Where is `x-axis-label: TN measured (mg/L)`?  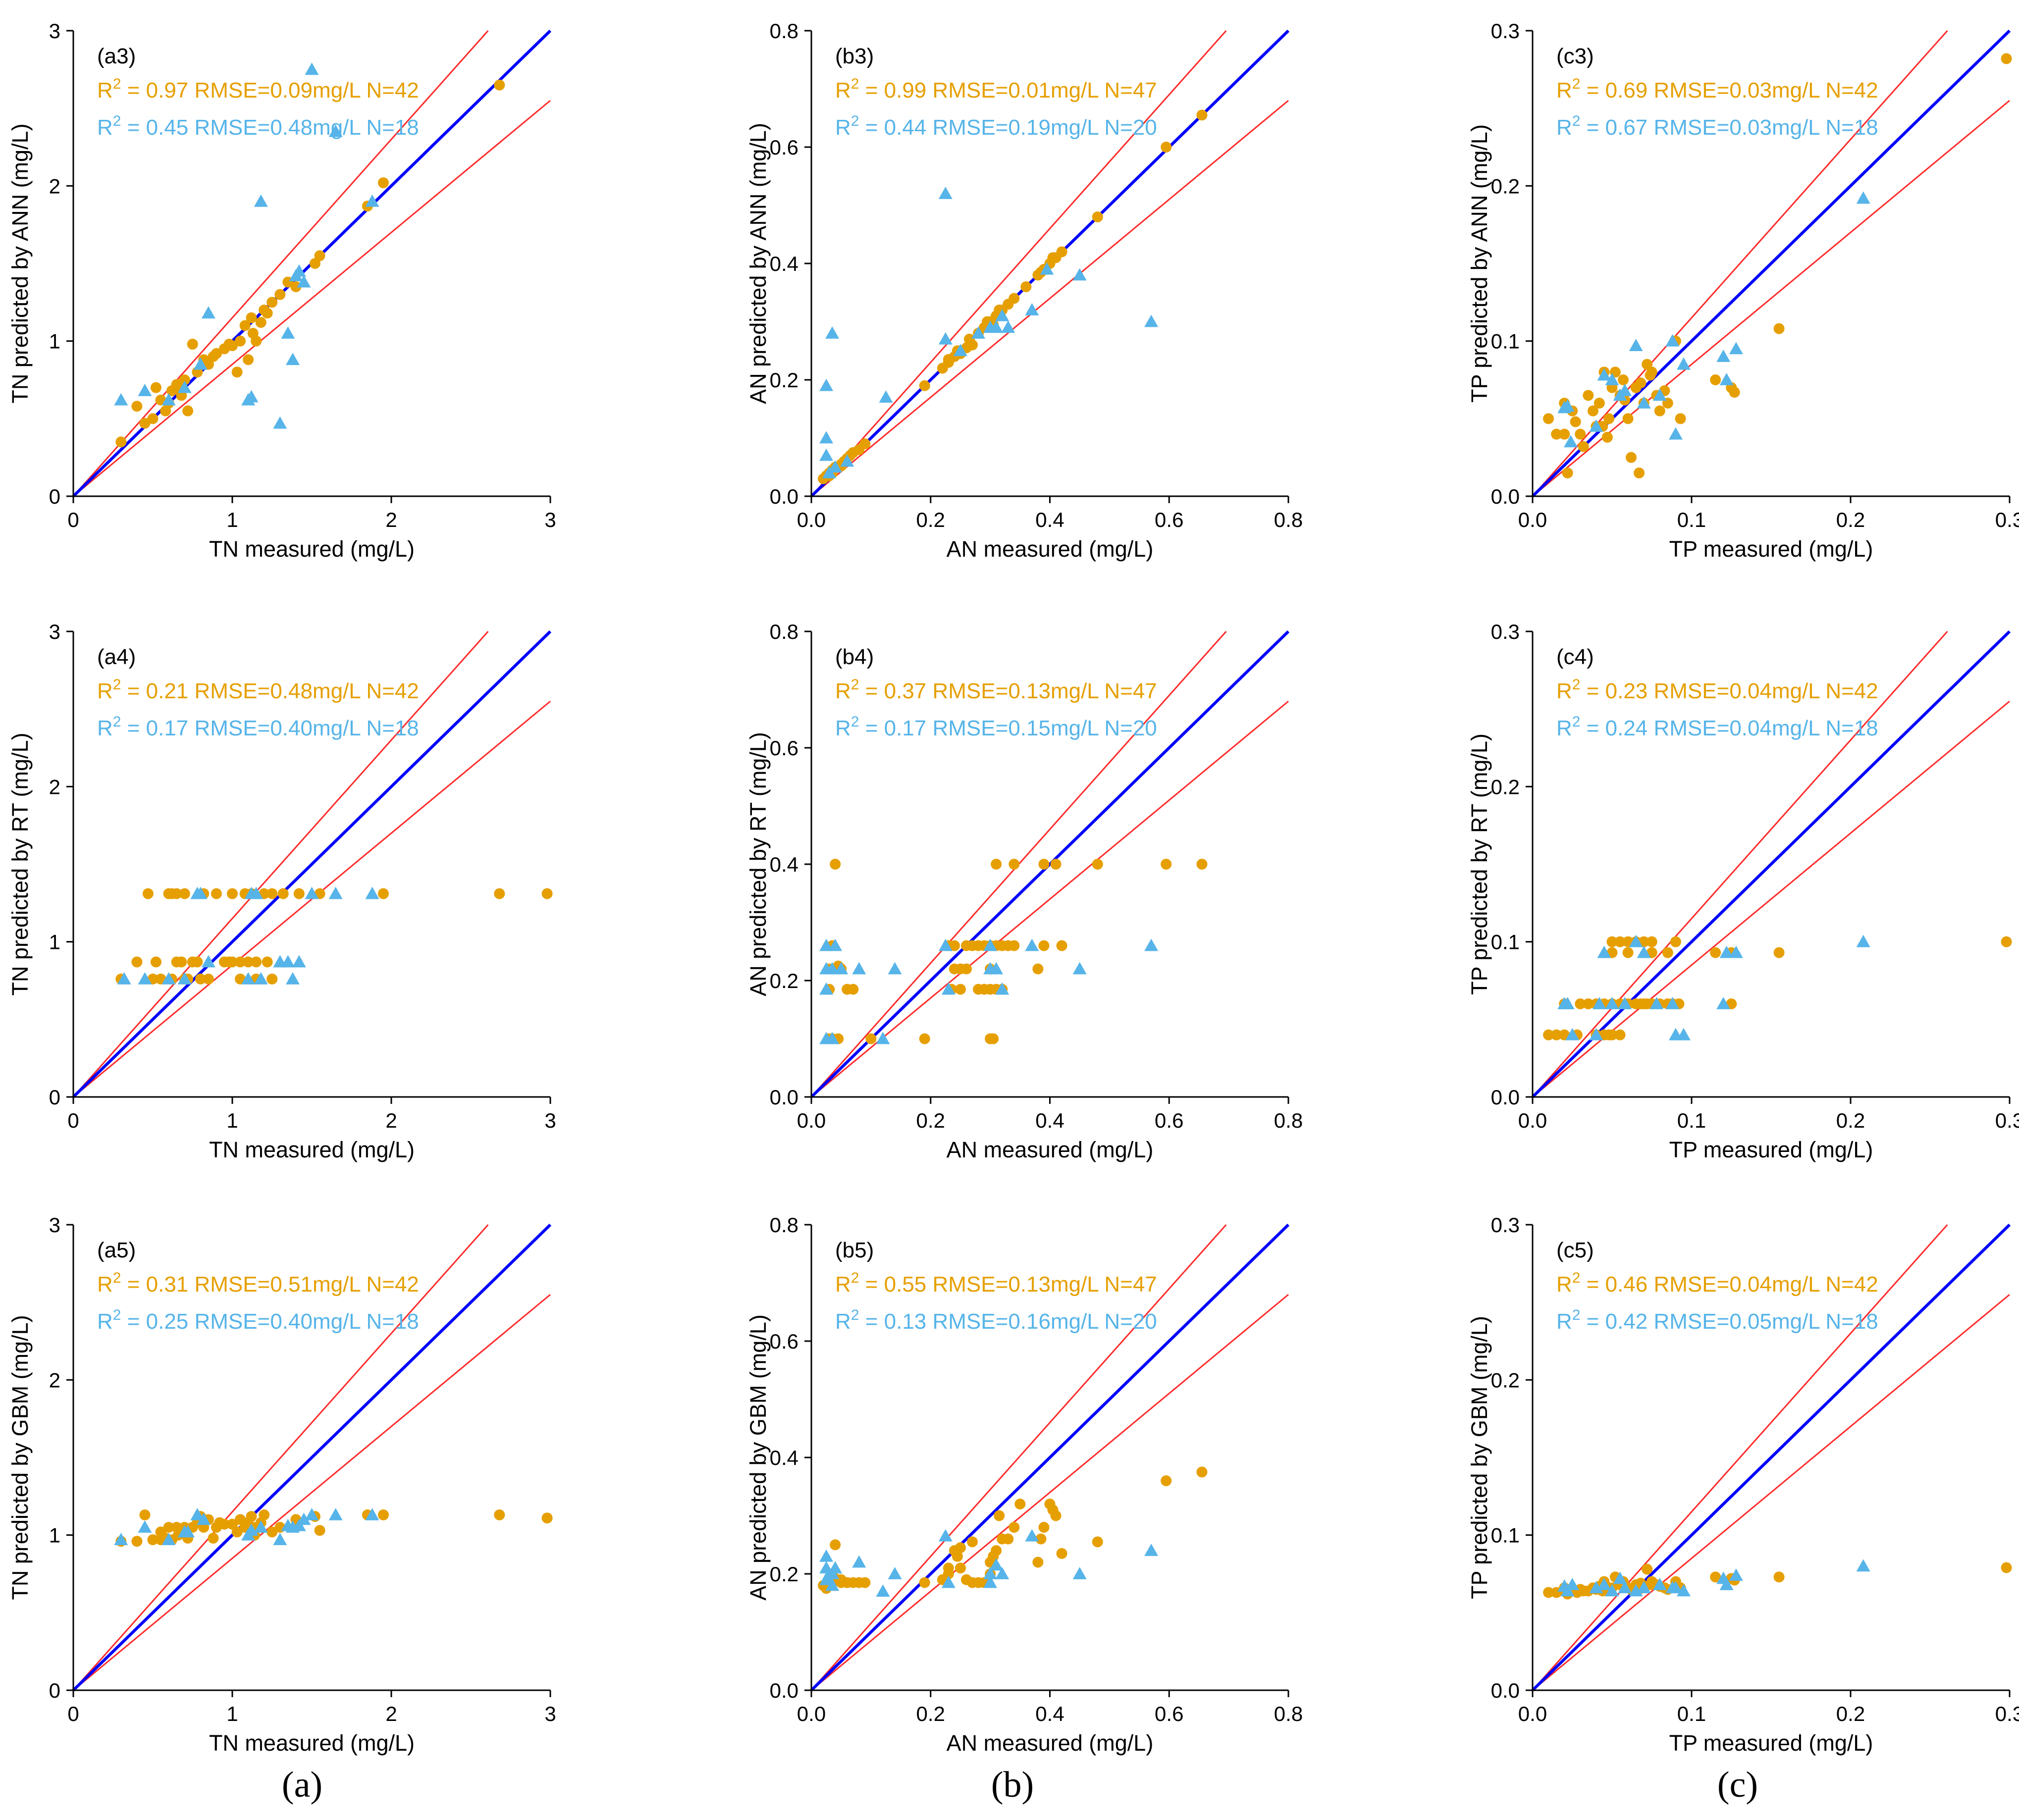
x-axis-label: TN measured (mg/L) is located at coordinates (312, 549).